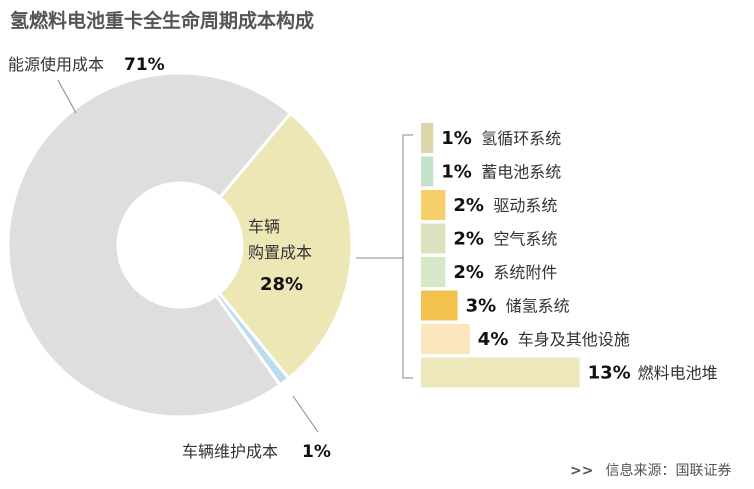  I want to click on bar-label-3: 空气系统, so click(525, 239).